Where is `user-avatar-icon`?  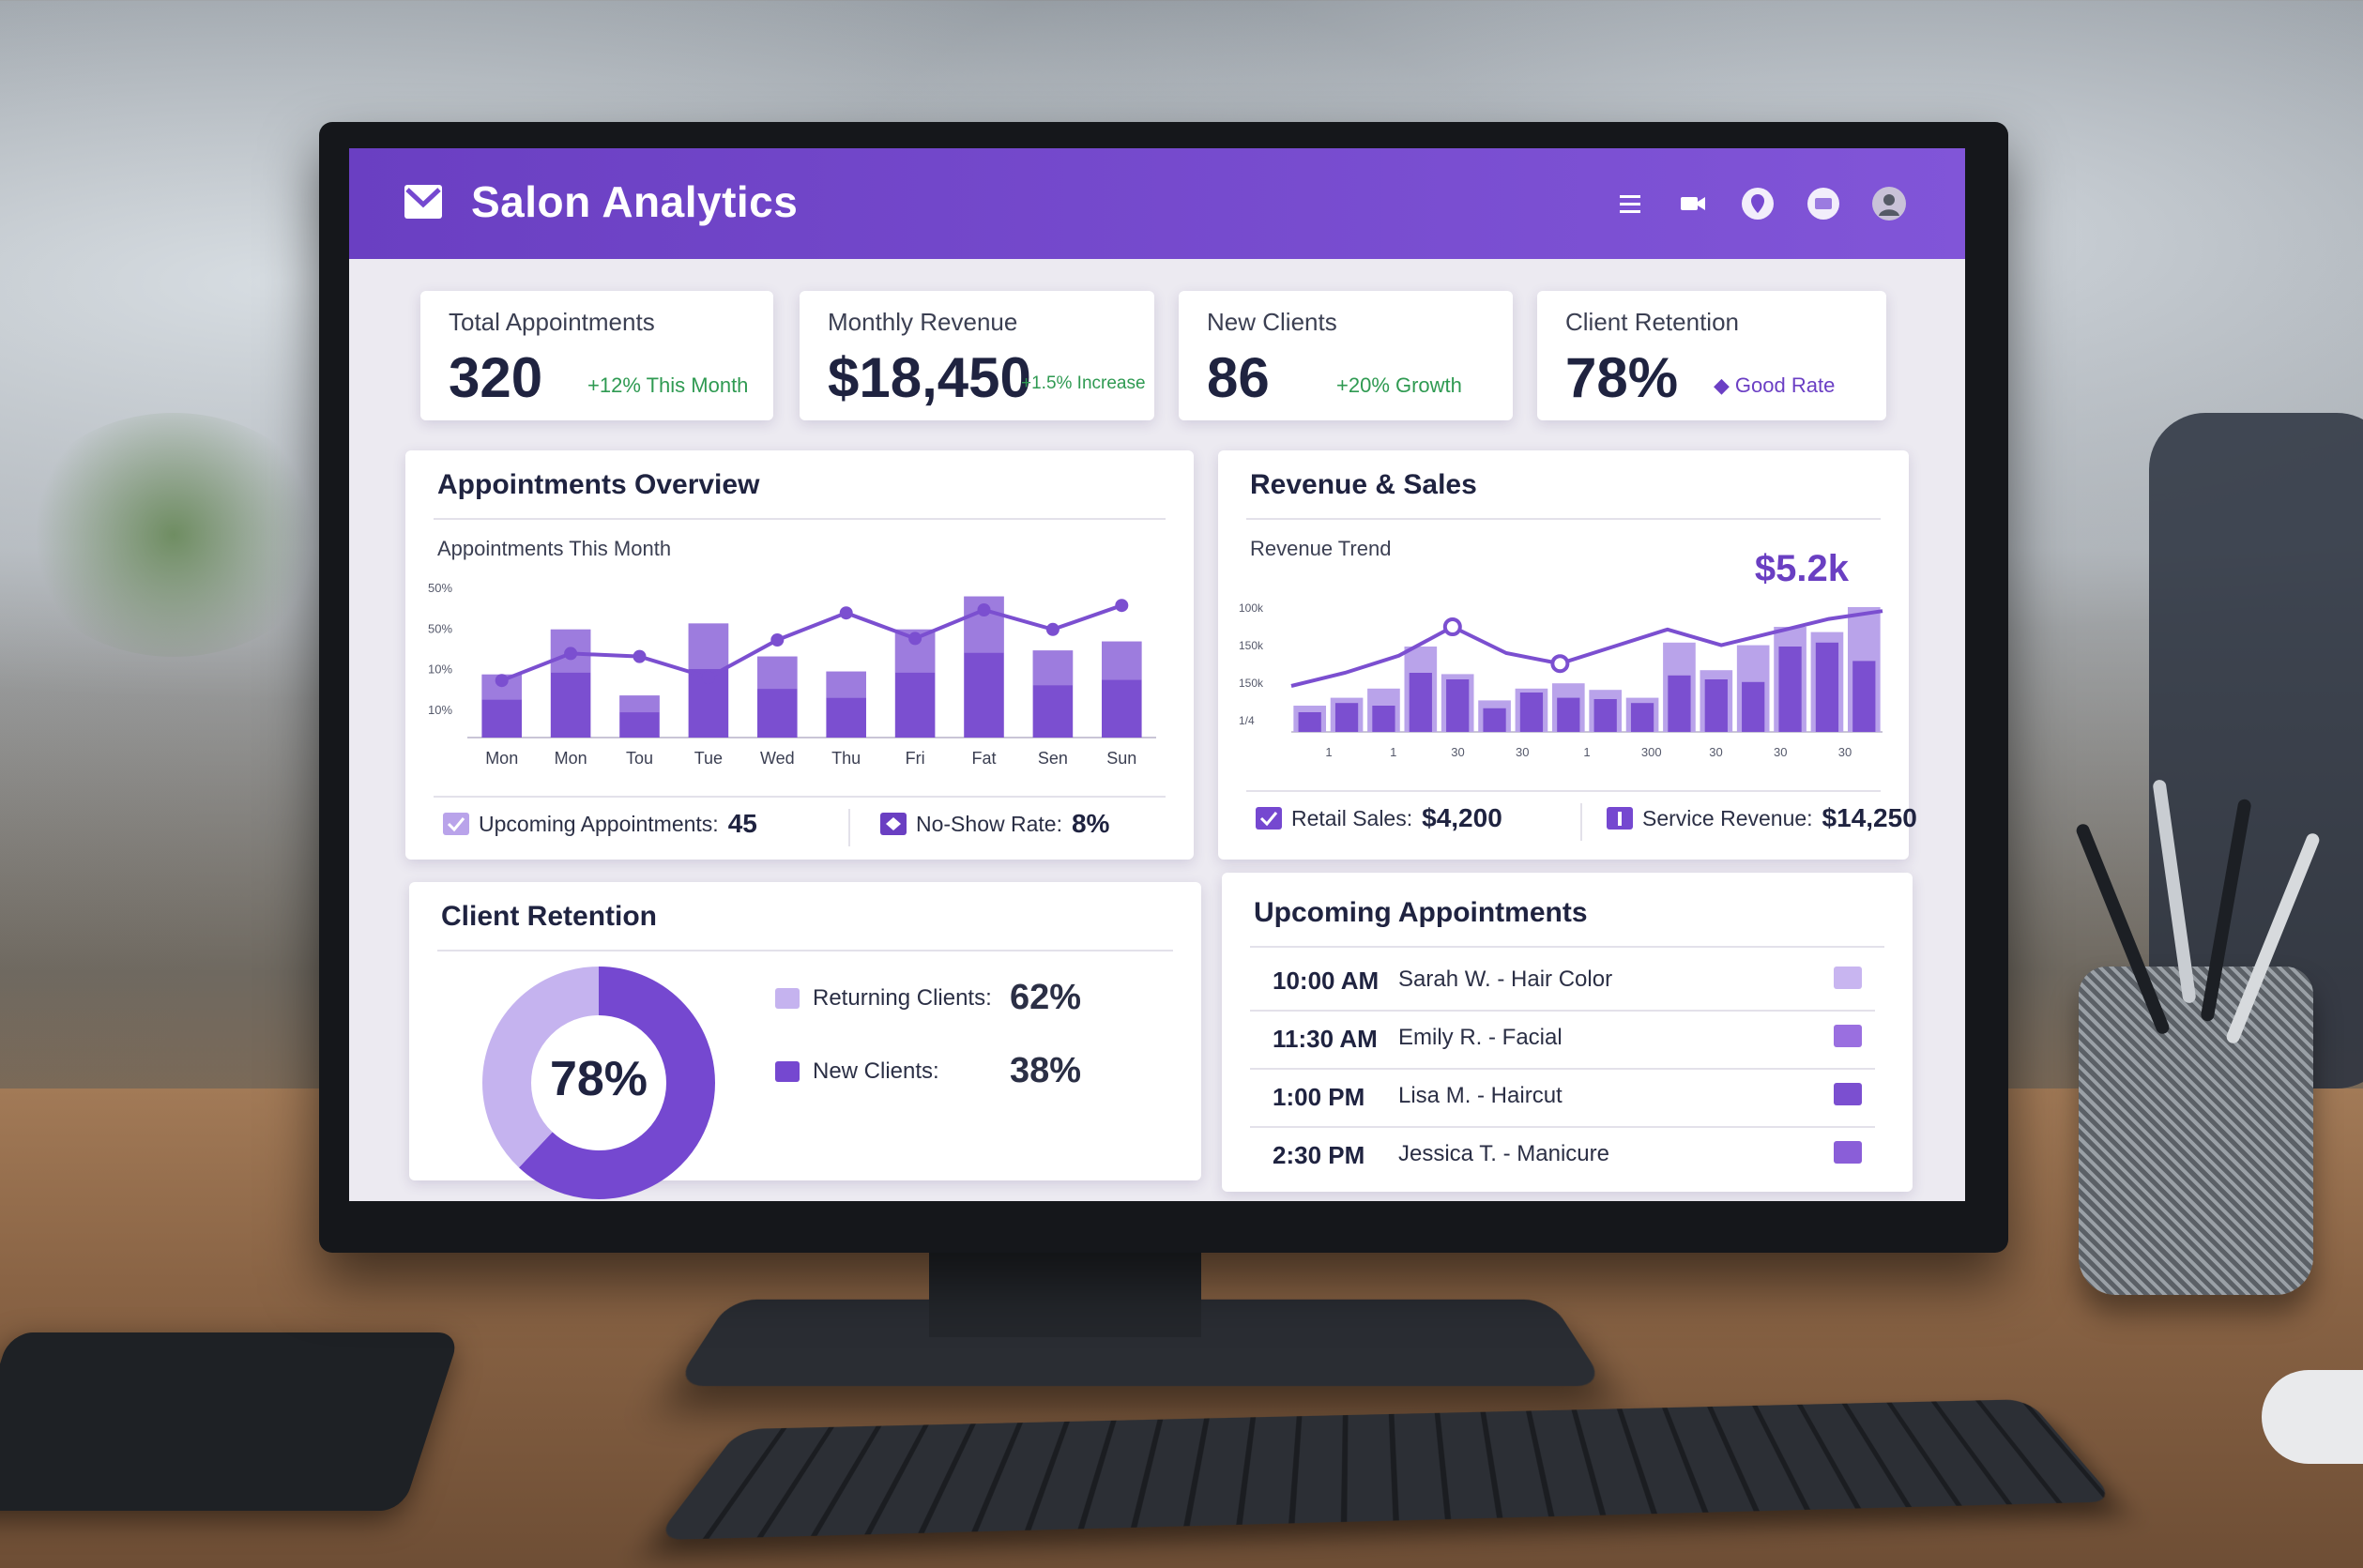 user-avatar-icon is located at coordinates (1889, 203).